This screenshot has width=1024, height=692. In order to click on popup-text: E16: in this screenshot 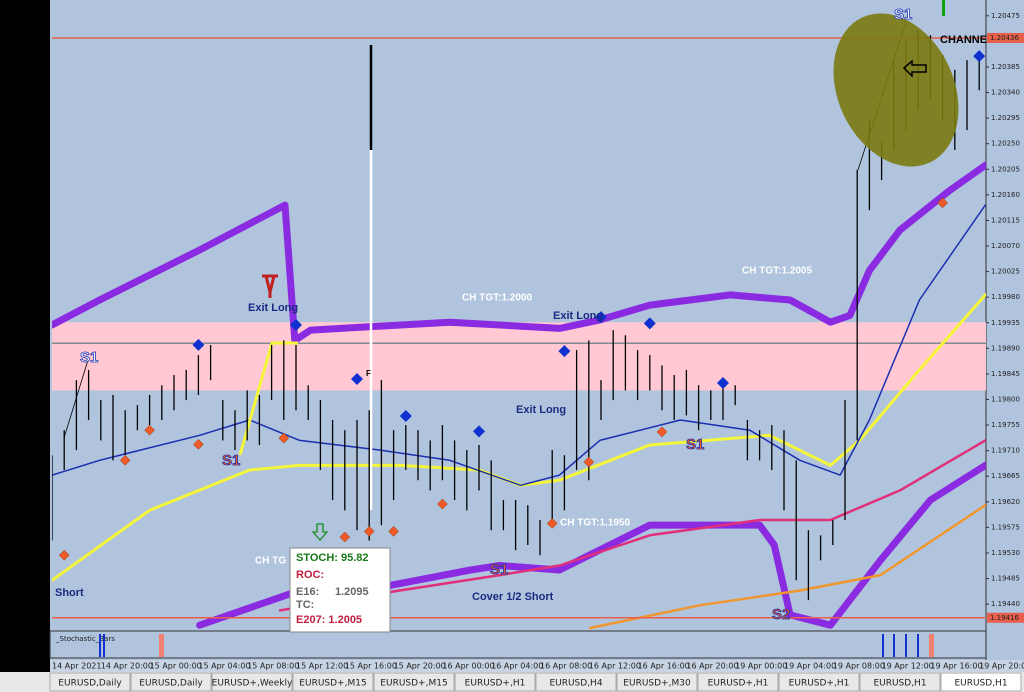, I will do `click(307, 592)`.